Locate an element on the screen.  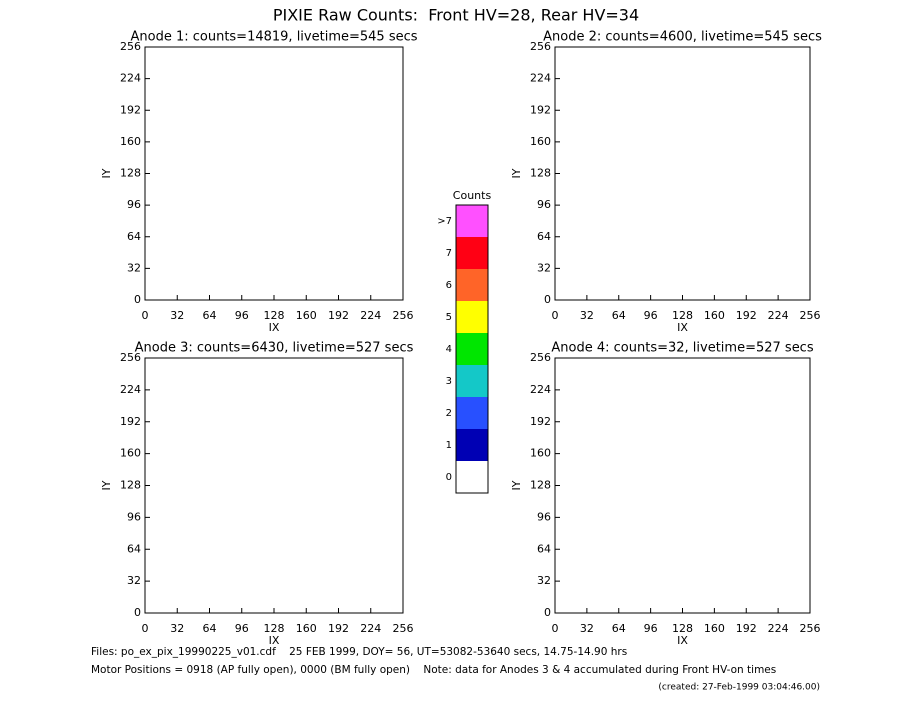
colorbar-label: 5 is located at coordinates (449, 317).